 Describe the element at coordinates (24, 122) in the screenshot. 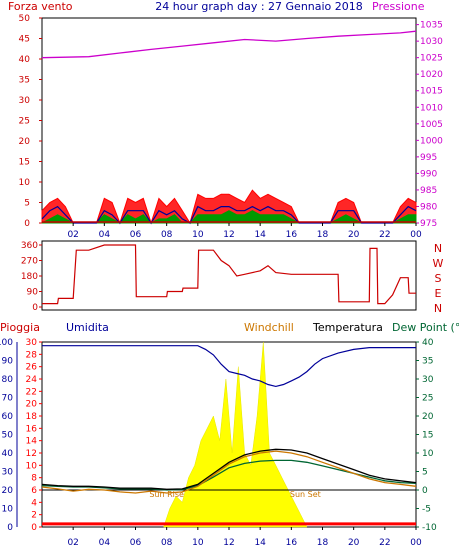

I see `wind-tick-label: 25` at that location.